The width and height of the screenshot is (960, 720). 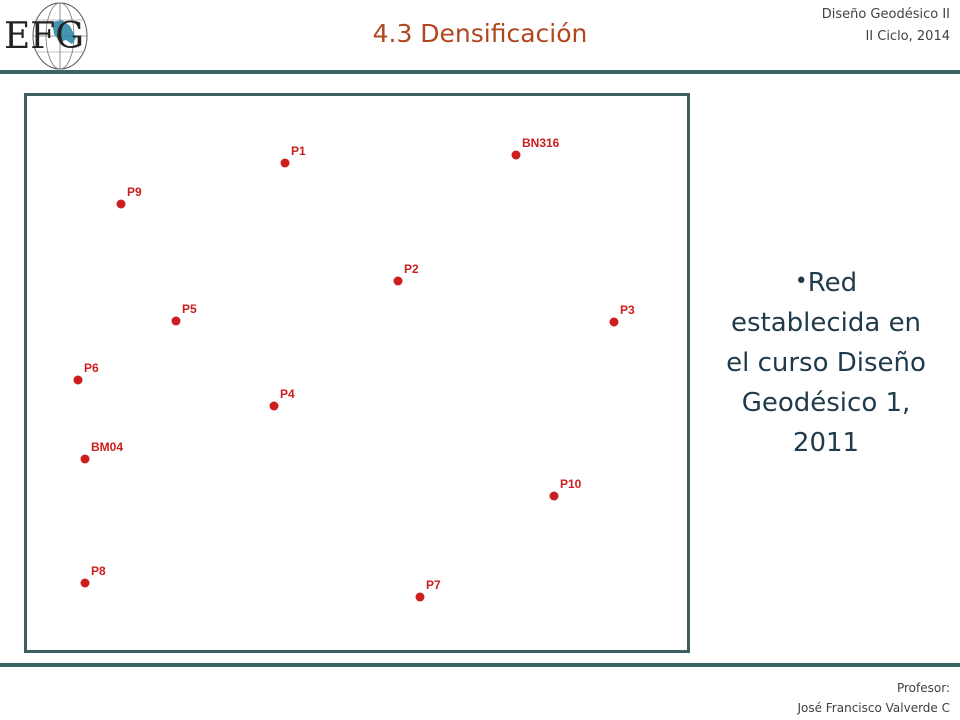 What do you see at coordinates (287, 394) in the screenshot?
I see `point-label: P4` at bounding box center [287, 394].